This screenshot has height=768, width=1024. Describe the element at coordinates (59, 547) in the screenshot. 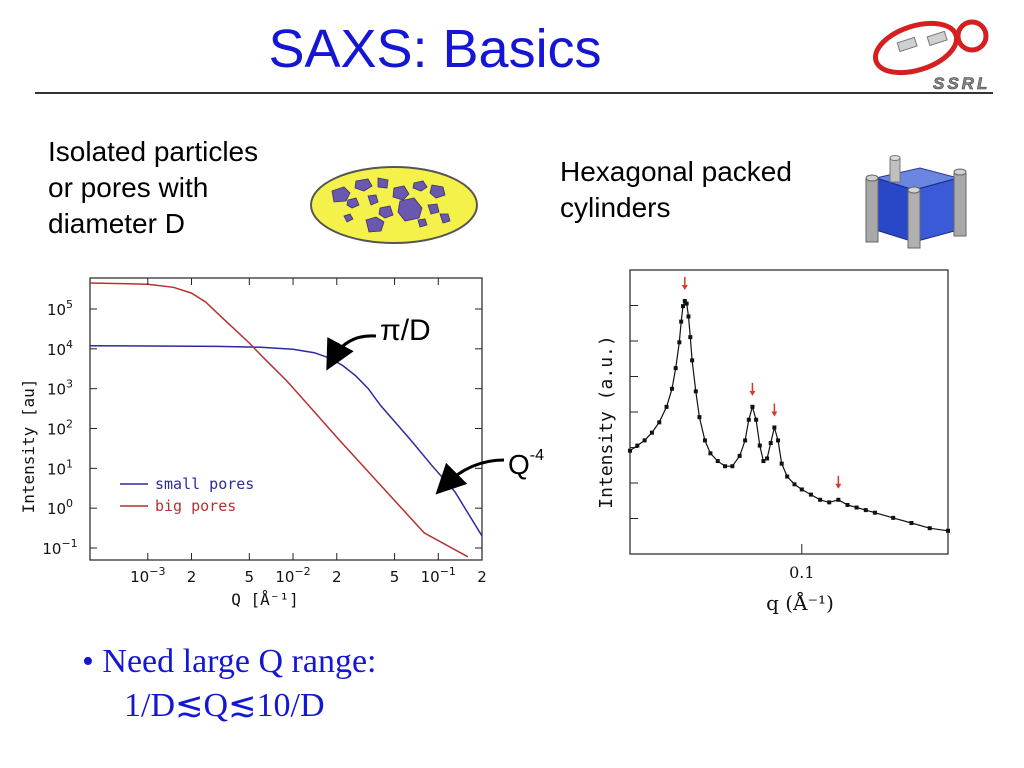

I see `left-plot-ytick-label-0: 10⁻¹` at that location.